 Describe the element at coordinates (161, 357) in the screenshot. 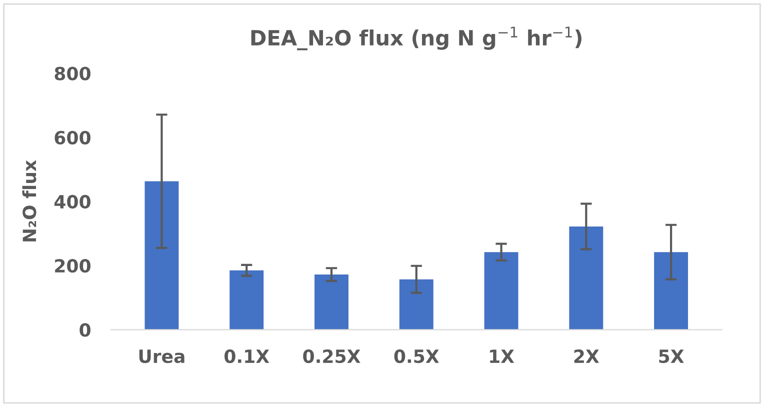

I see `x-tick-label: Urea` at that location.